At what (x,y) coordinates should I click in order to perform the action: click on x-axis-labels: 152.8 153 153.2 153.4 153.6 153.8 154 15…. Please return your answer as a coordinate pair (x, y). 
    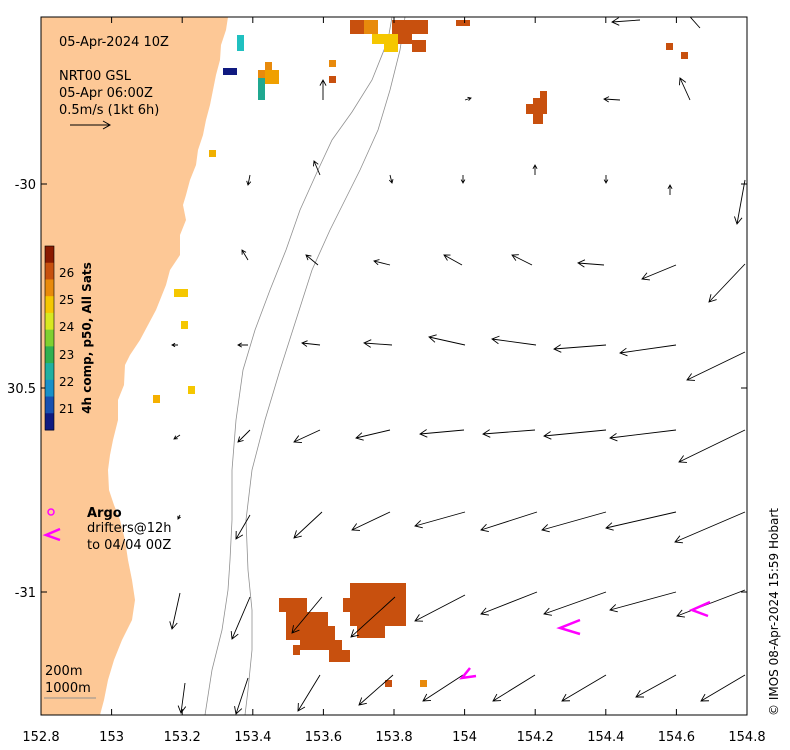
    Looking at the image, I should click on (393, 737).